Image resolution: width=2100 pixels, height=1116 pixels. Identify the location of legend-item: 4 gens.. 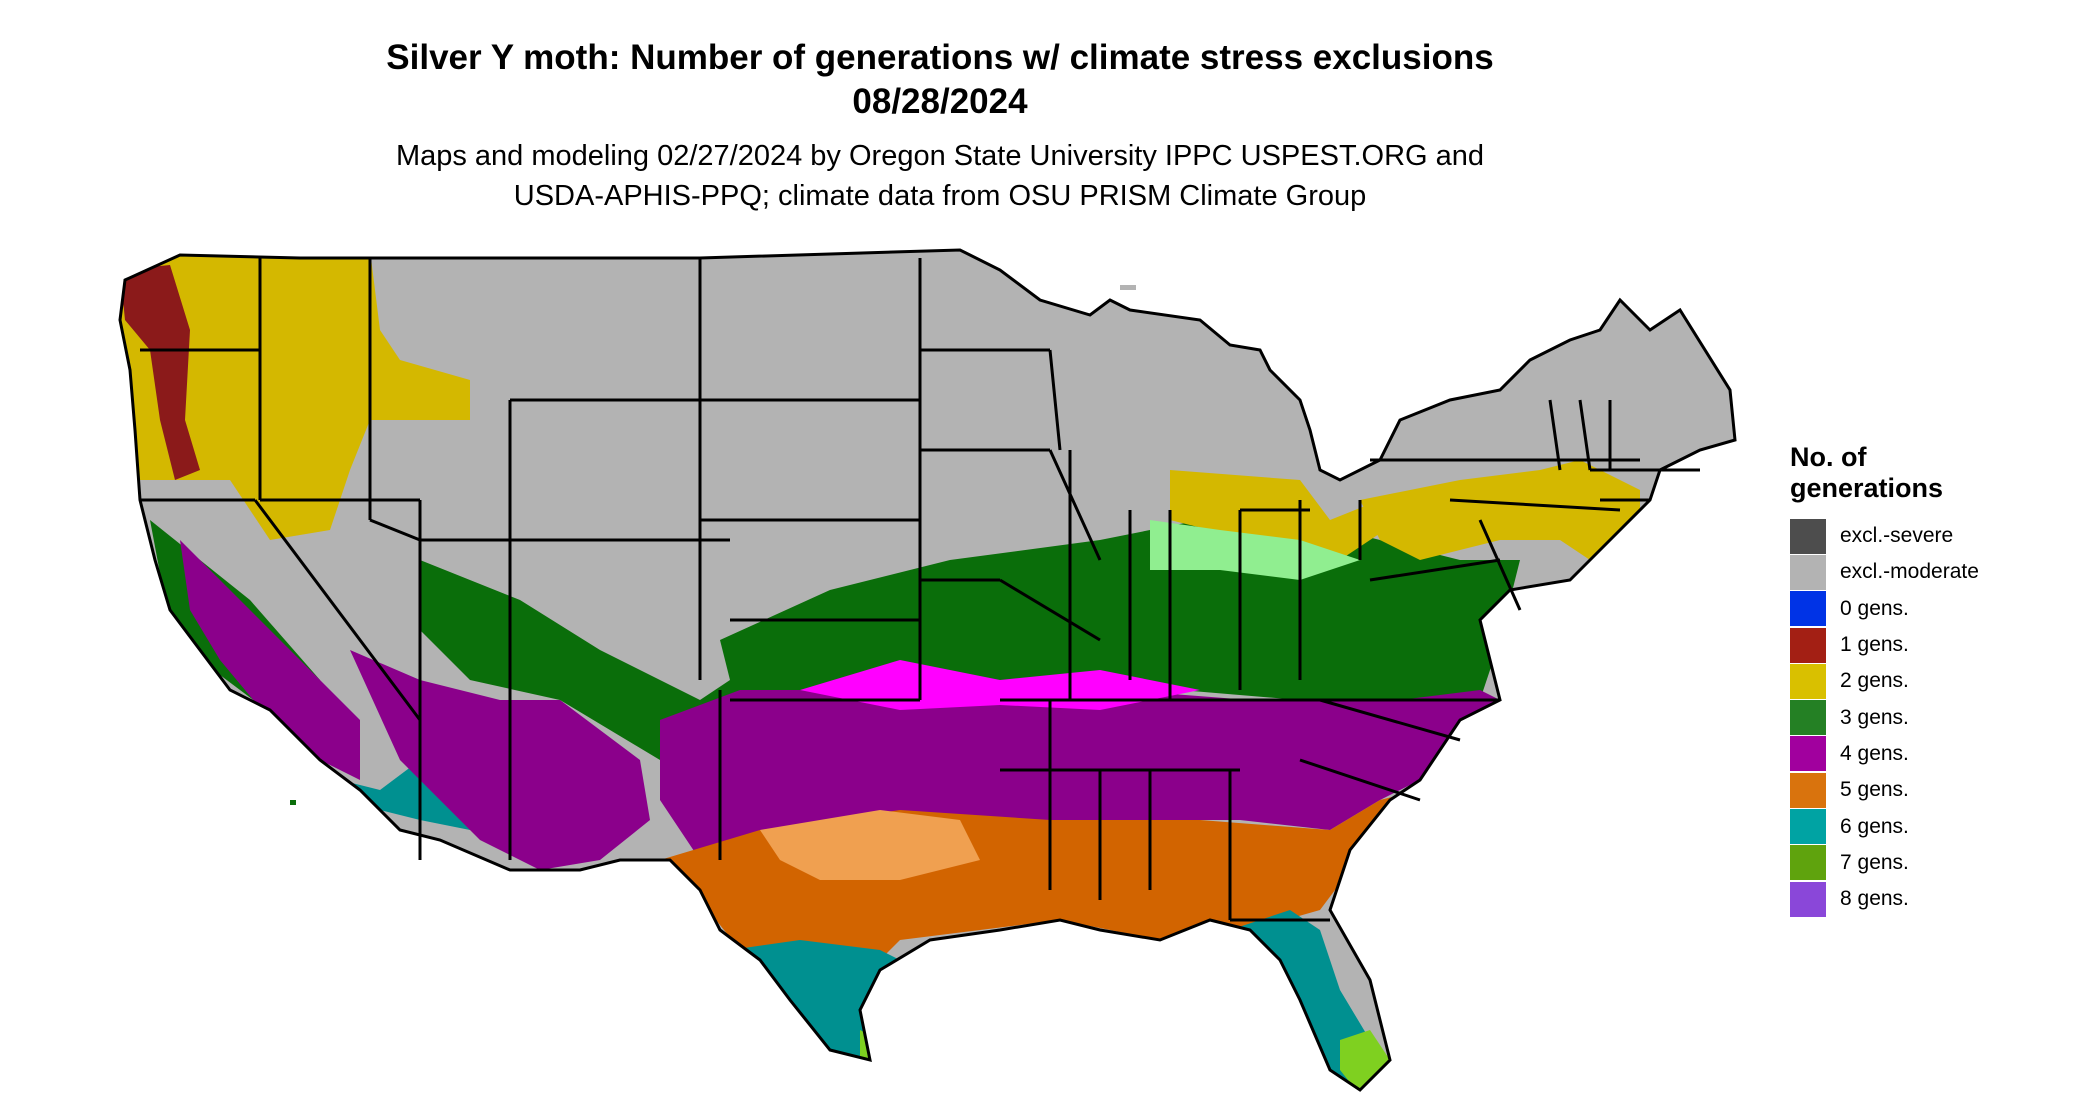
(1884, 754).